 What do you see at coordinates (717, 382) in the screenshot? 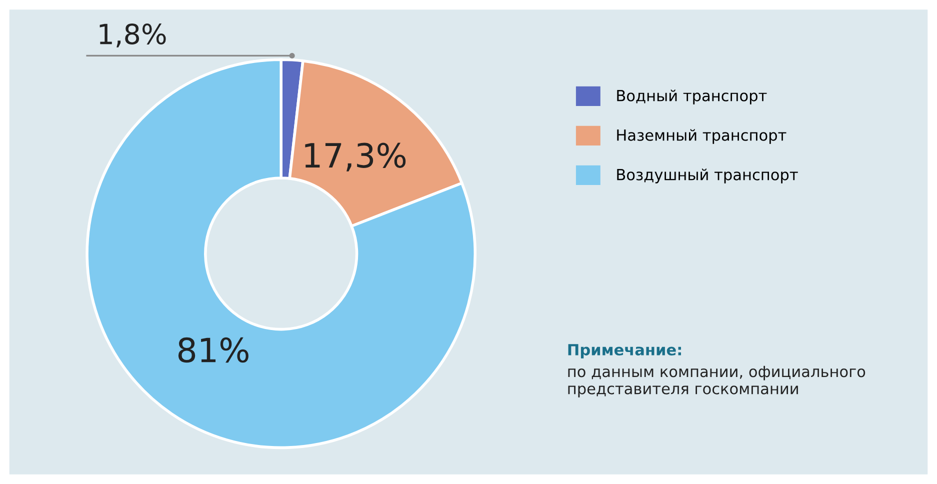
I see `text: по данным компании, официального представителя госкомпании` at bounding box center [717, 382].